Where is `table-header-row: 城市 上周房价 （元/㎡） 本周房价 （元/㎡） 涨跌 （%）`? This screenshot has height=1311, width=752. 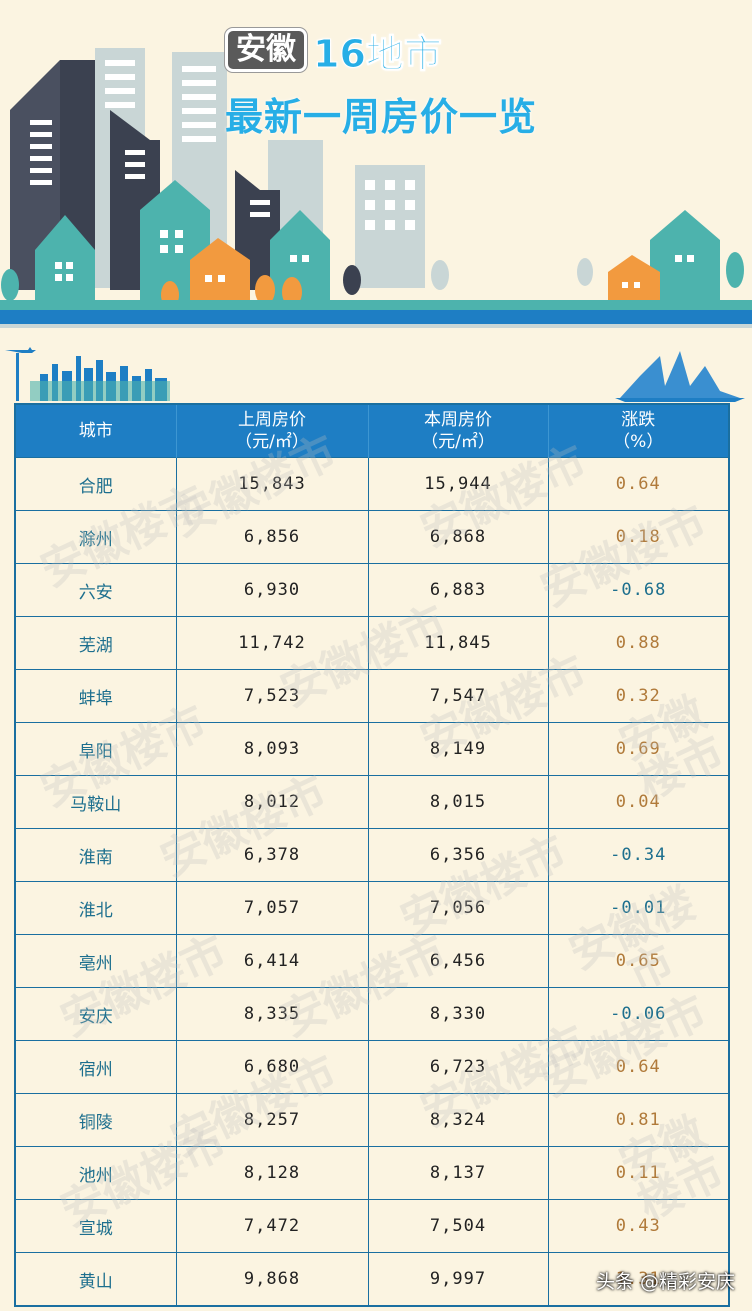 table-header-row: 城市 上周房价 （元/㎡） 本周房价 （元/㎡） 涨跌 （%） is located at coordinates (372, 431).